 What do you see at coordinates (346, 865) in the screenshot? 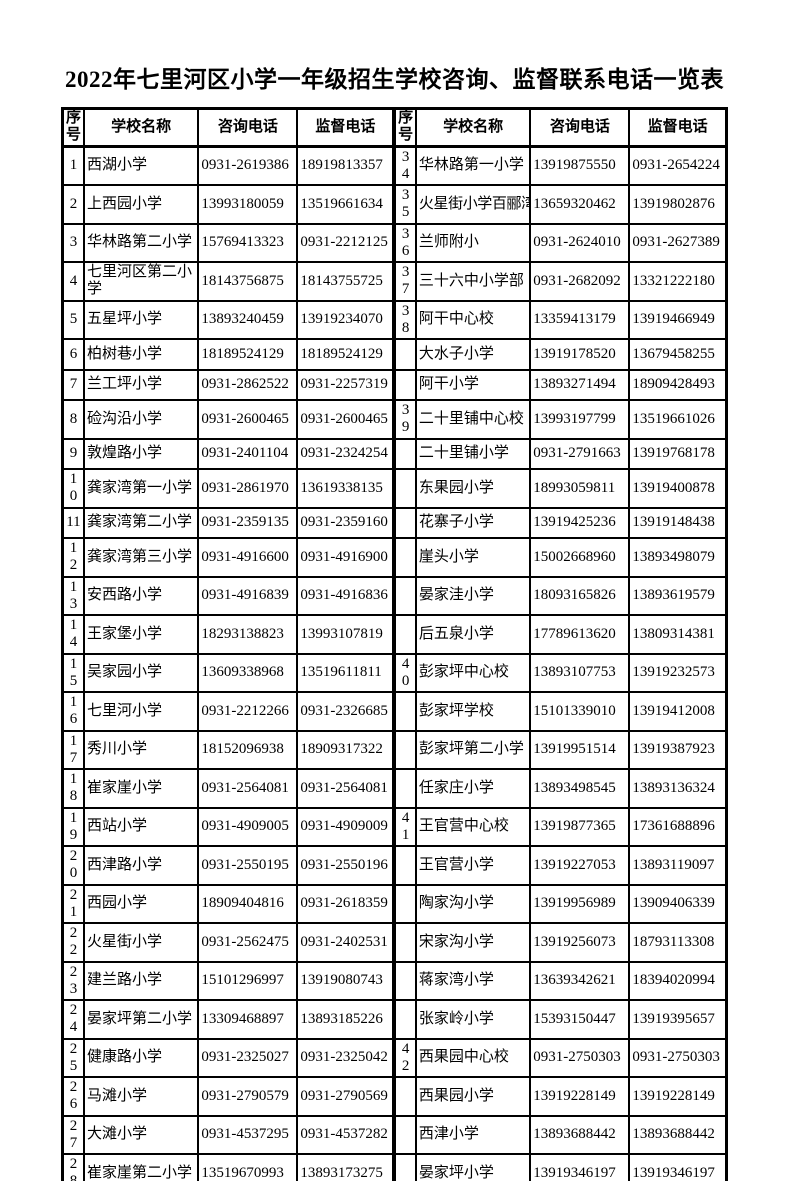
I see `supervise-phone-left: 0931-2550196` at bounding box center [346, 865].